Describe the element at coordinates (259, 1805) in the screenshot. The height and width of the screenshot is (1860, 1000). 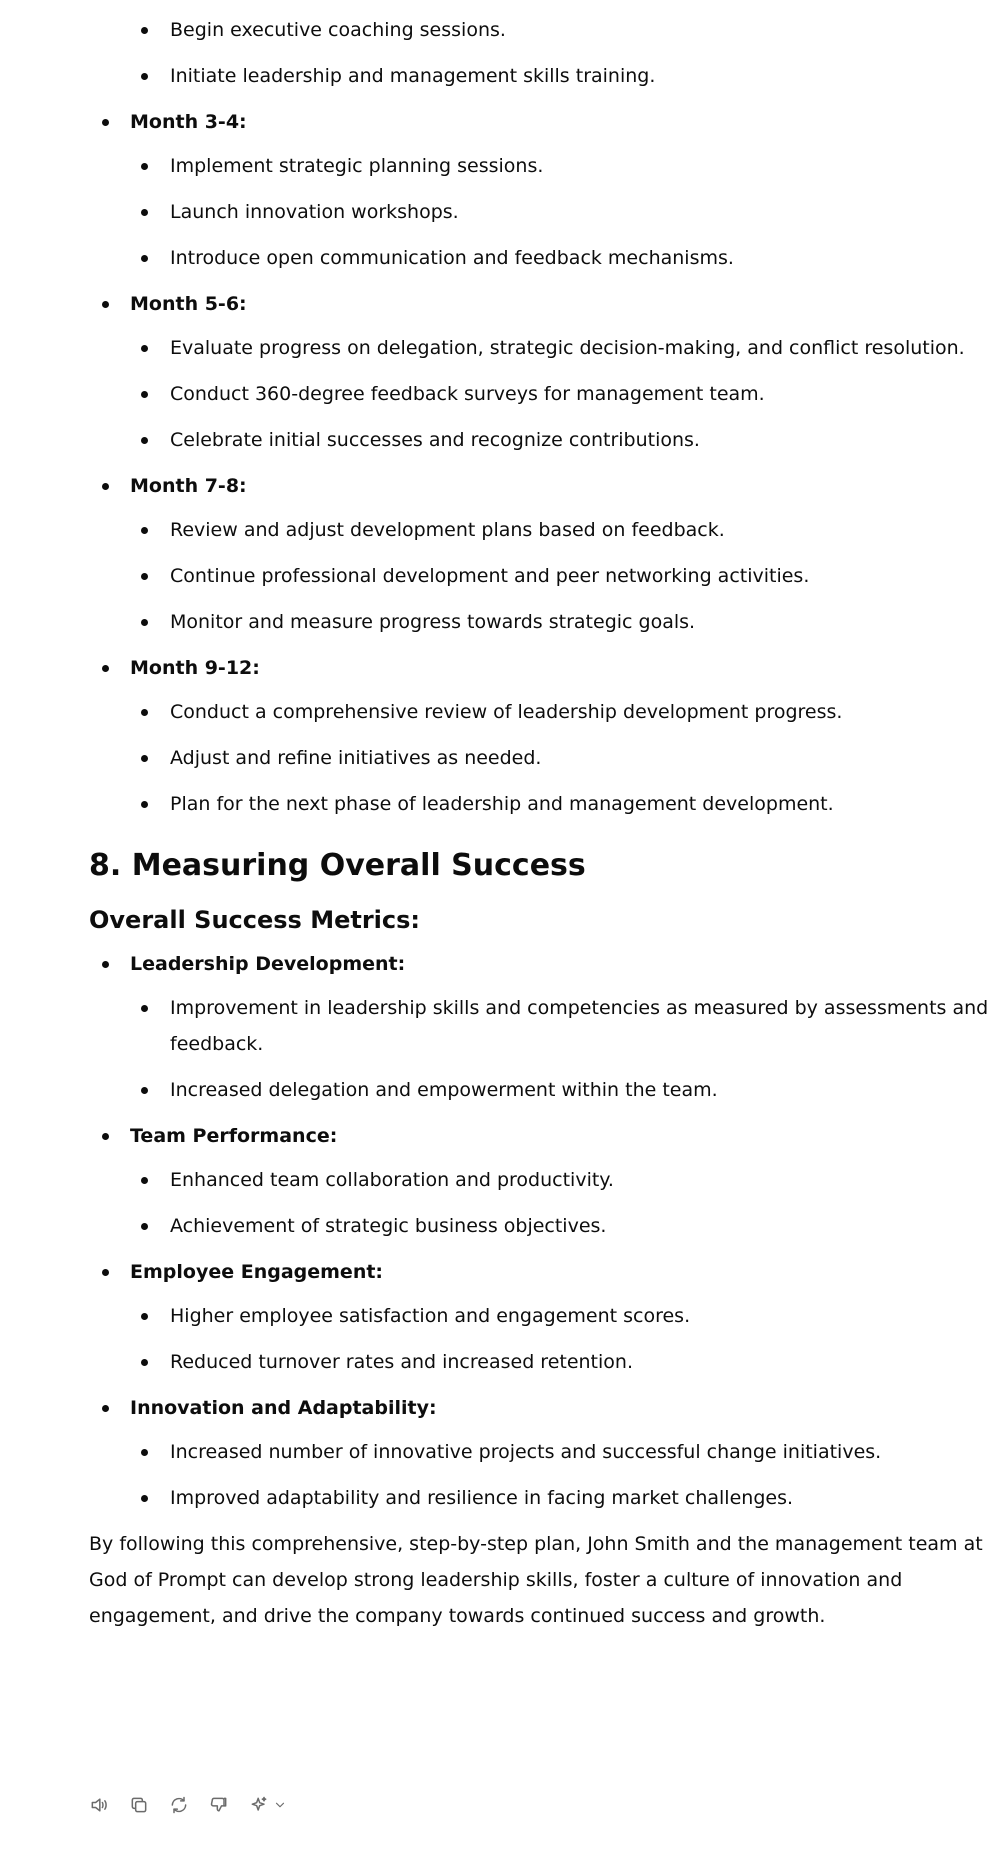
I see `sparkle-model-icon` at that location.